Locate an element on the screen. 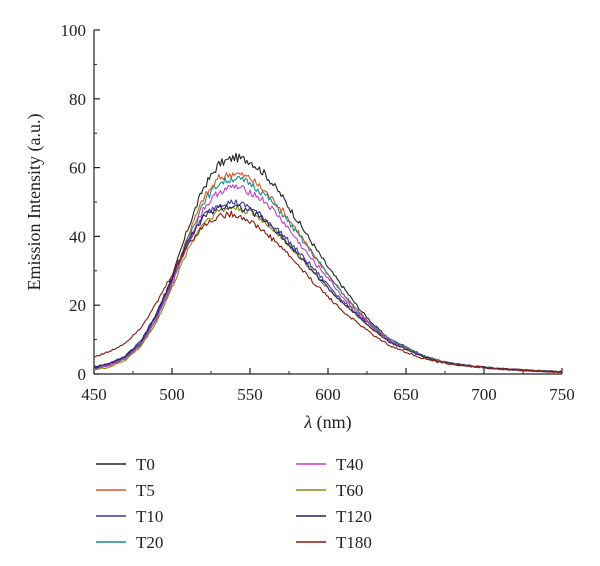 This screenshot has height=566, width=600. x-axis-title: λ (nm) is located at coordinates (327, 422).